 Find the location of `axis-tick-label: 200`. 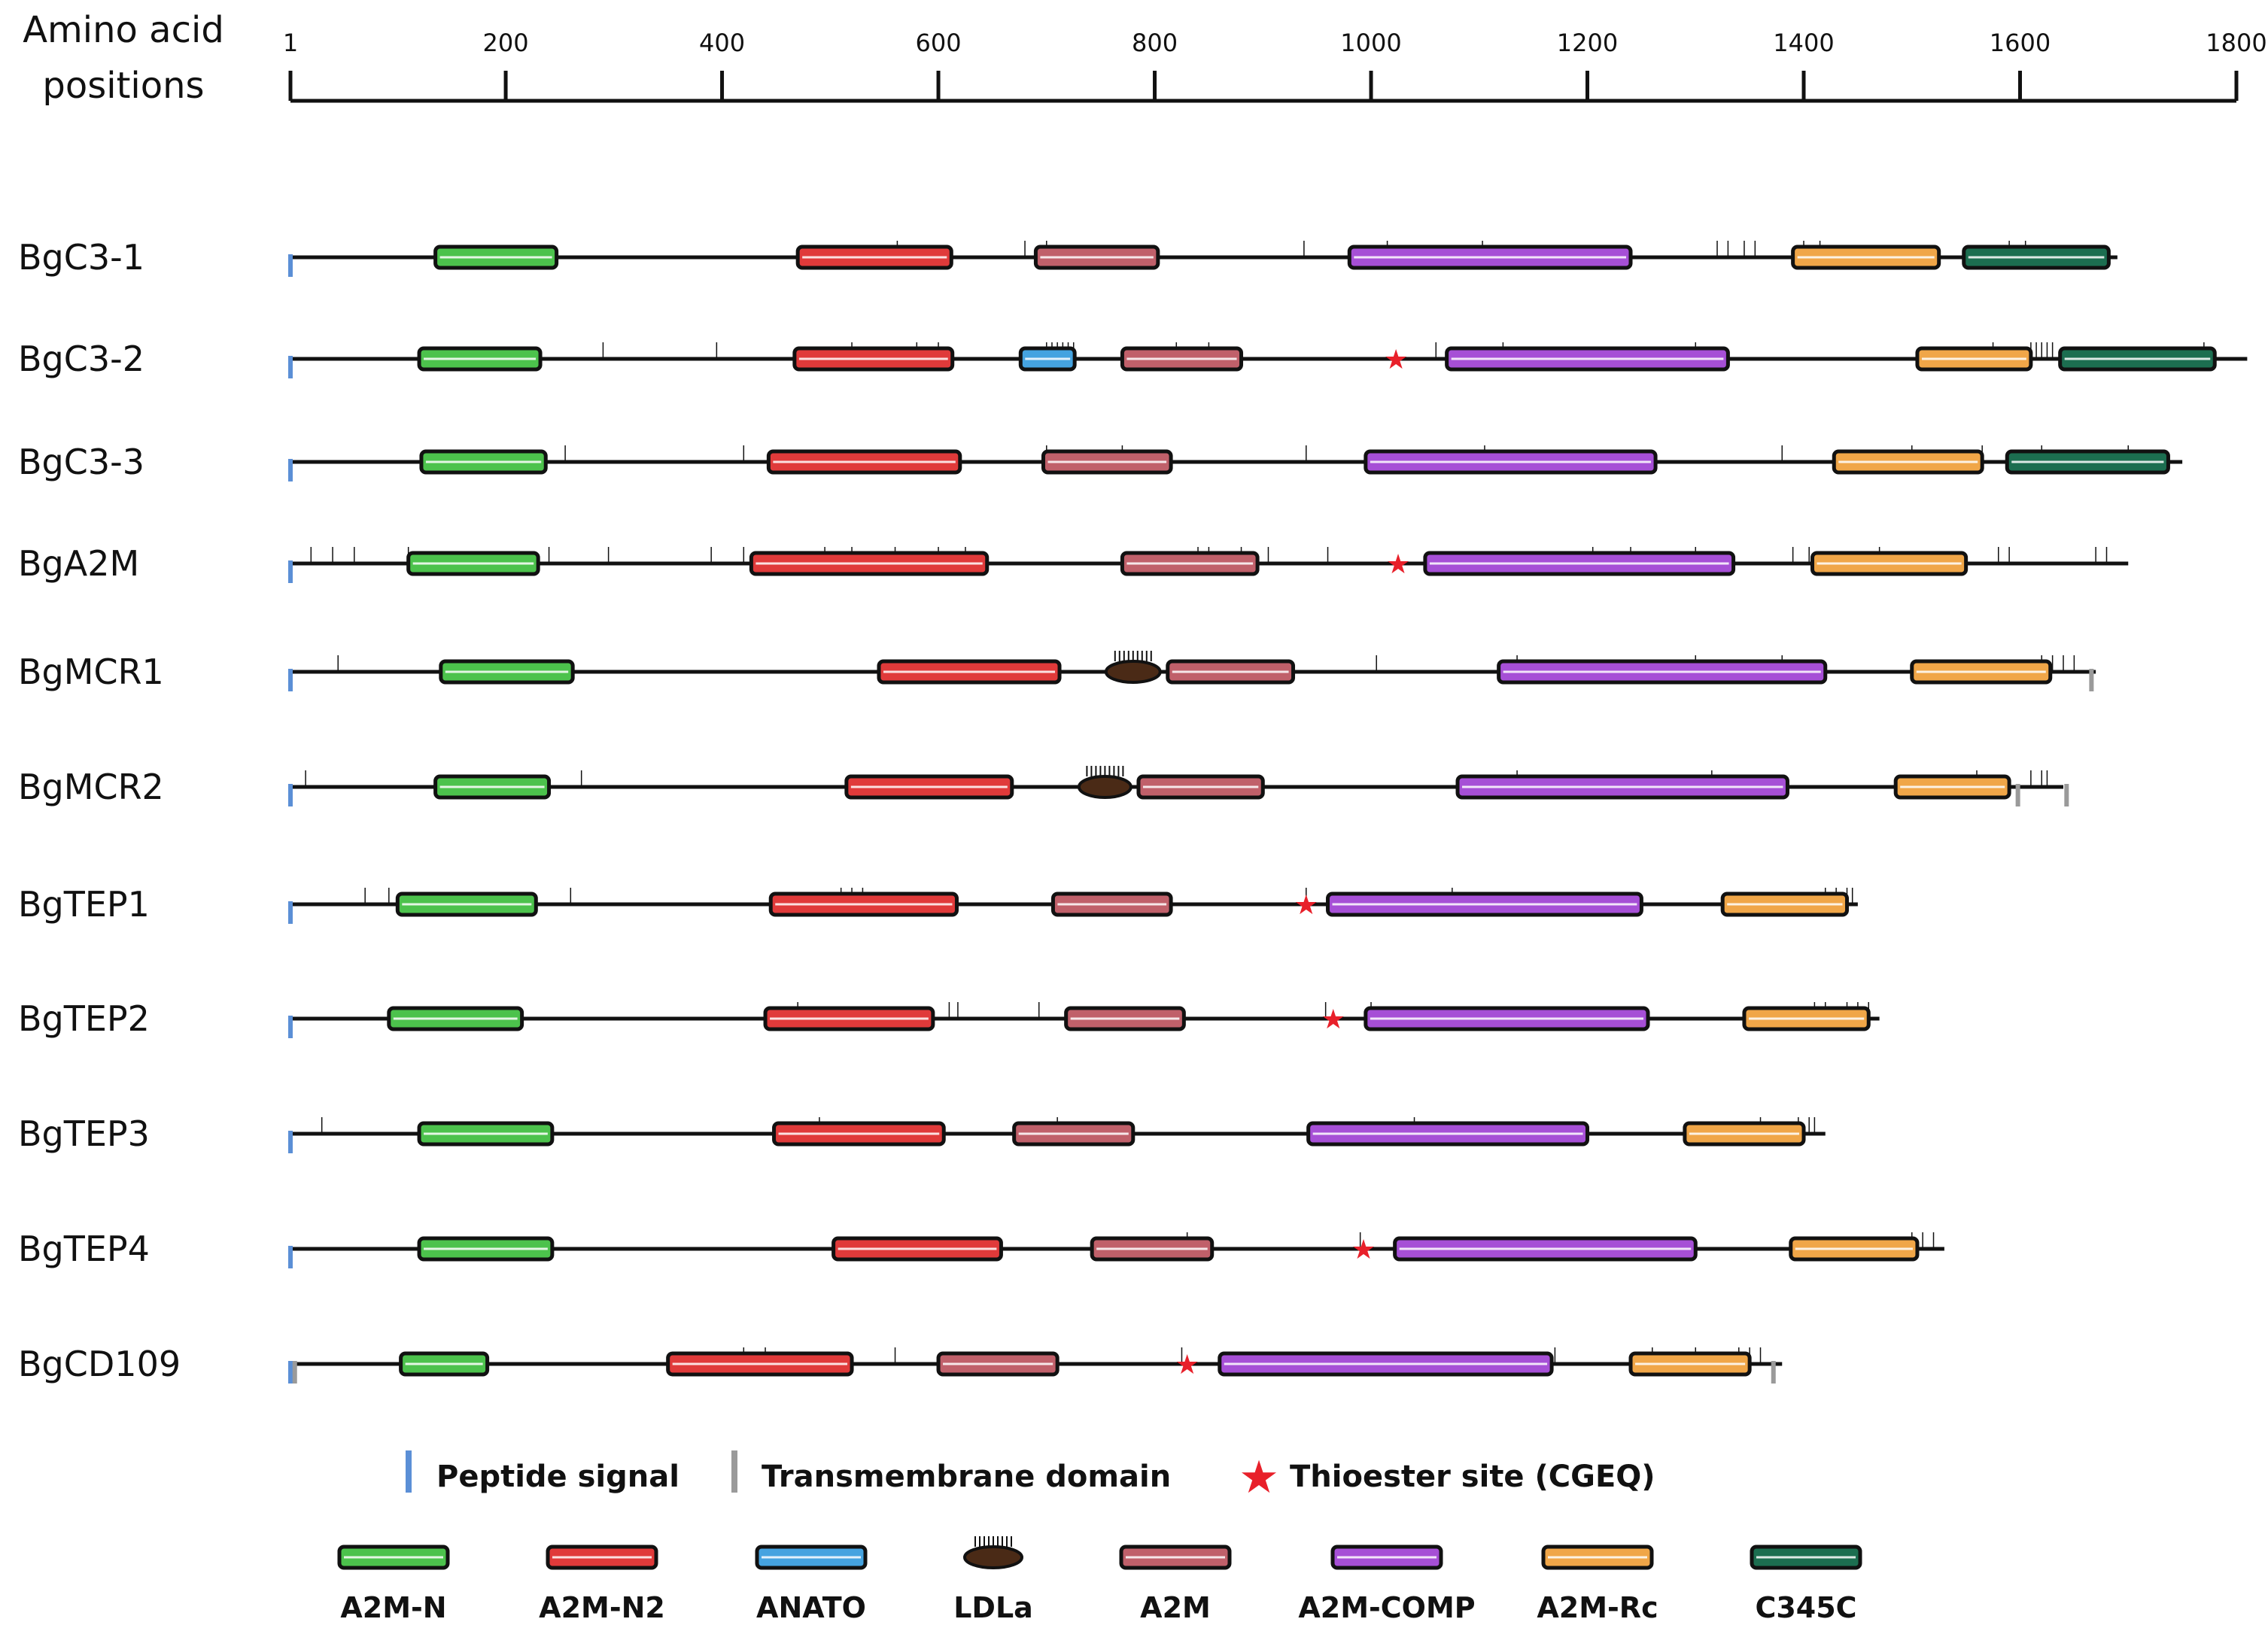

axis-tick-label: 200 is located at coordinates (506, 43).